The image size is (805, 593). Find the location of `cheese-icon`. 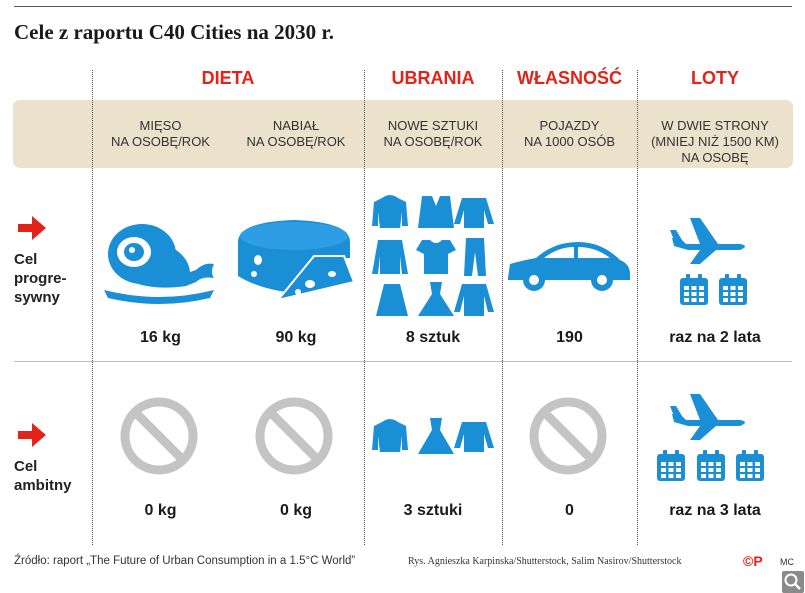

cheese-icon is located at coordinates (297, 261).